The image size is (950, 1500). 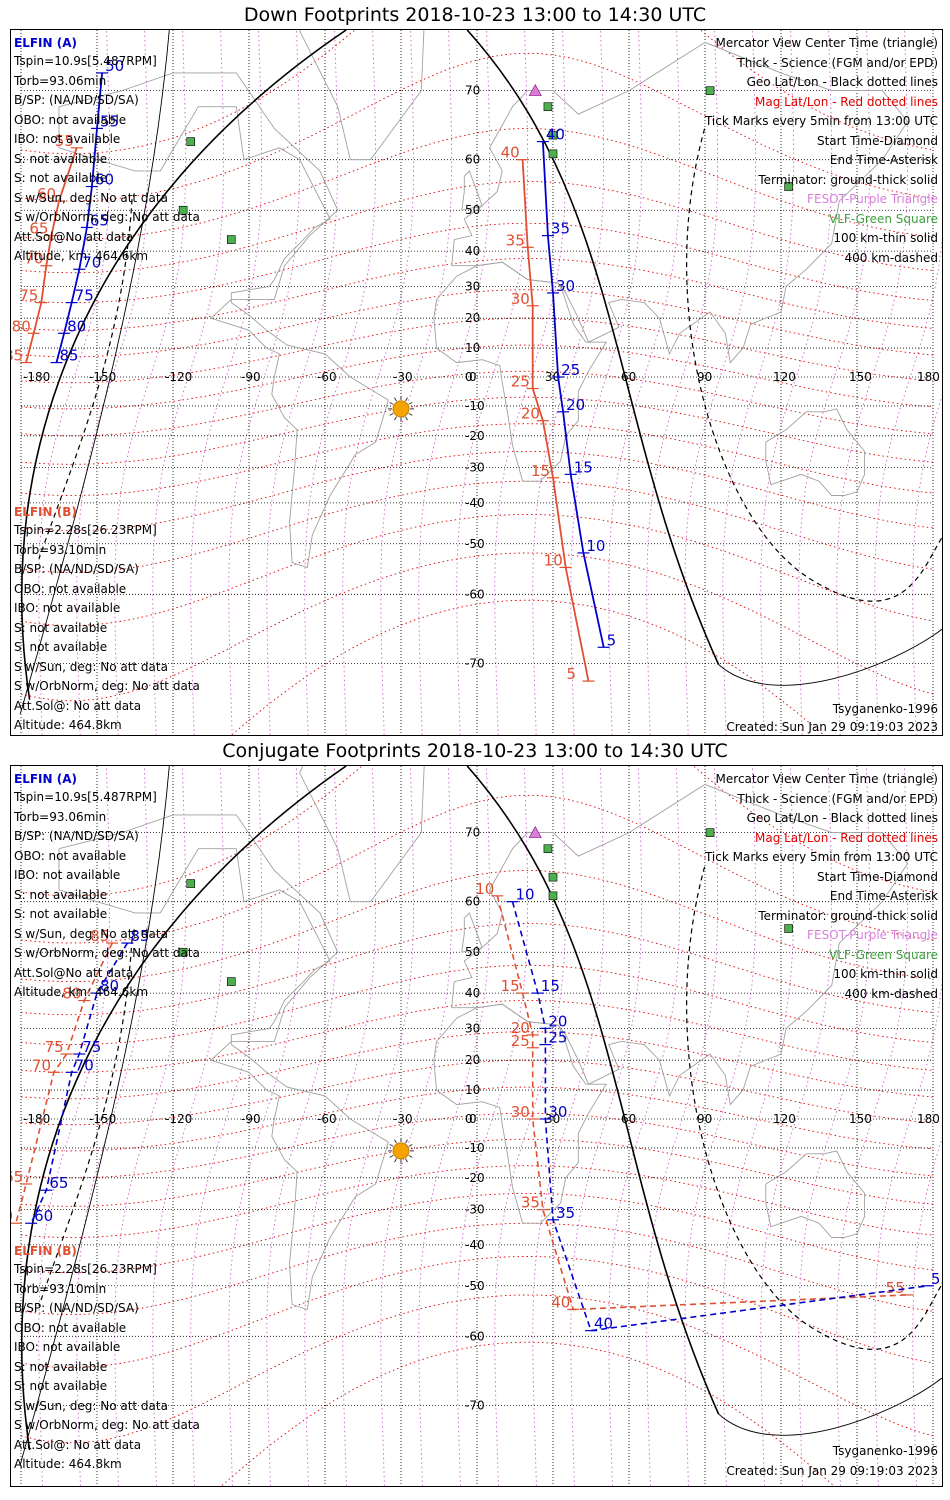 What do you see at coordinates (928, 1119) in the screenshot?
I see `lon-tick-label: 180` at bounding box center [928, 1119].